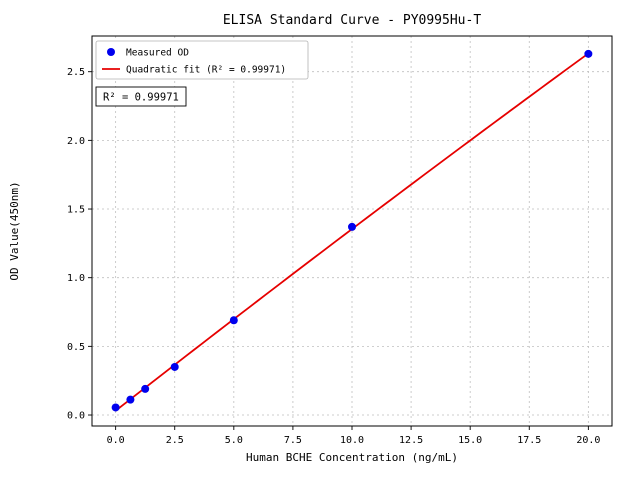 This screenshot has height=480, width=640. What do you see at coordinates (76, 278) in the screenshot?
I see `y-tick-label: 1.0` at bounding box center [76, 278].